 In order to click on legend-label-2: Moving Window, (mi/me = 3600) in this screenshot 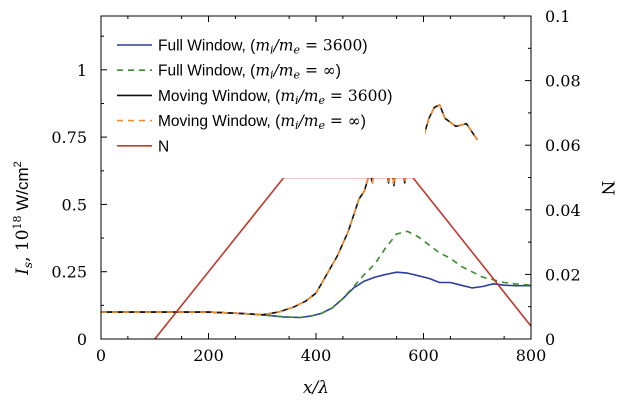, I will do `click(275, 97)`.